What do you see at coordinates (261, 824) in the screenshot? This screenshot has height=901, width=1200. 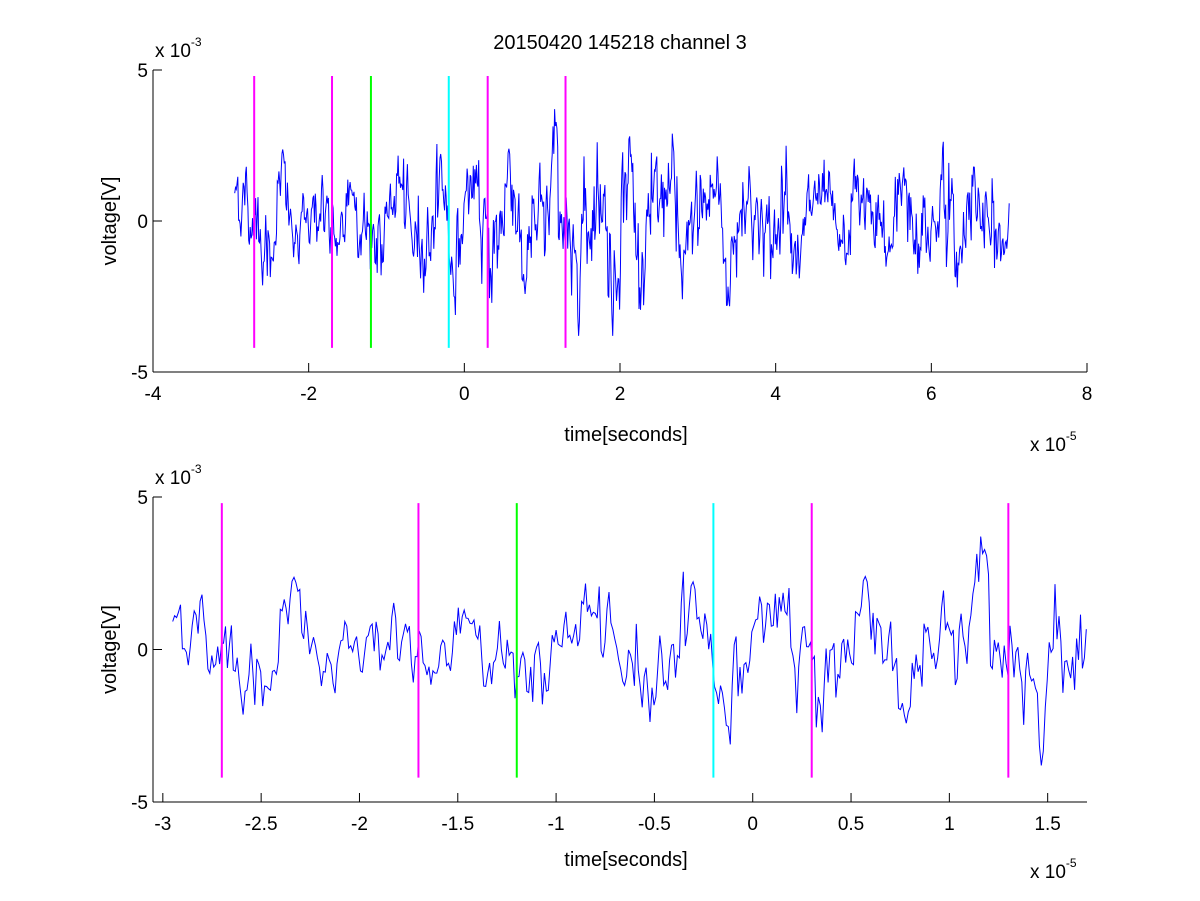 I see `x-tick-label: -2.5` at bounding box center [261, 824].